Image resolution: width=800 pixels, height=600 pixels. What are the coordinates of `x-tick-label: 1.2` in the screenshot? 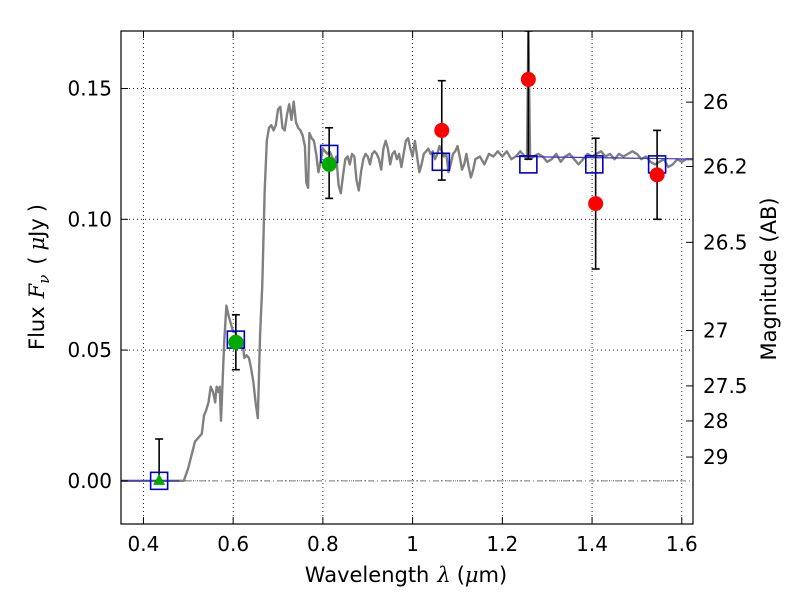 It's located at (502, 544).